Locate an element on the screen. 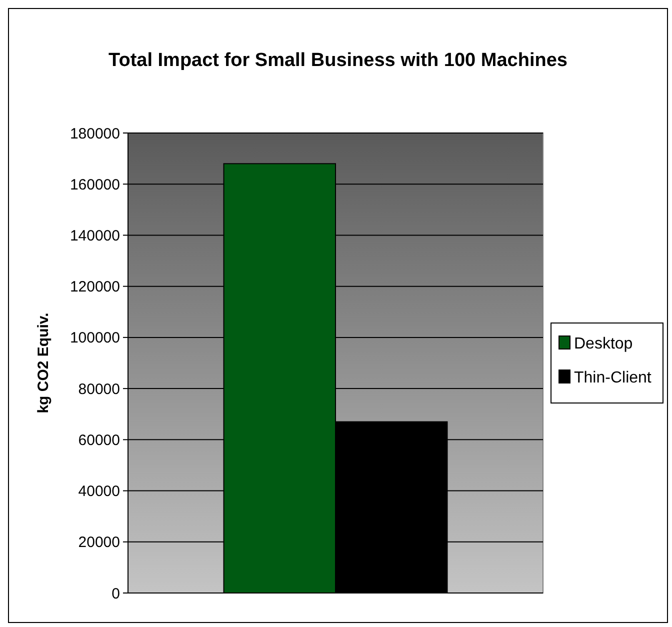 The image size is (672, 627). y-tick-label: 60000 is located at coordinates (99, 440).